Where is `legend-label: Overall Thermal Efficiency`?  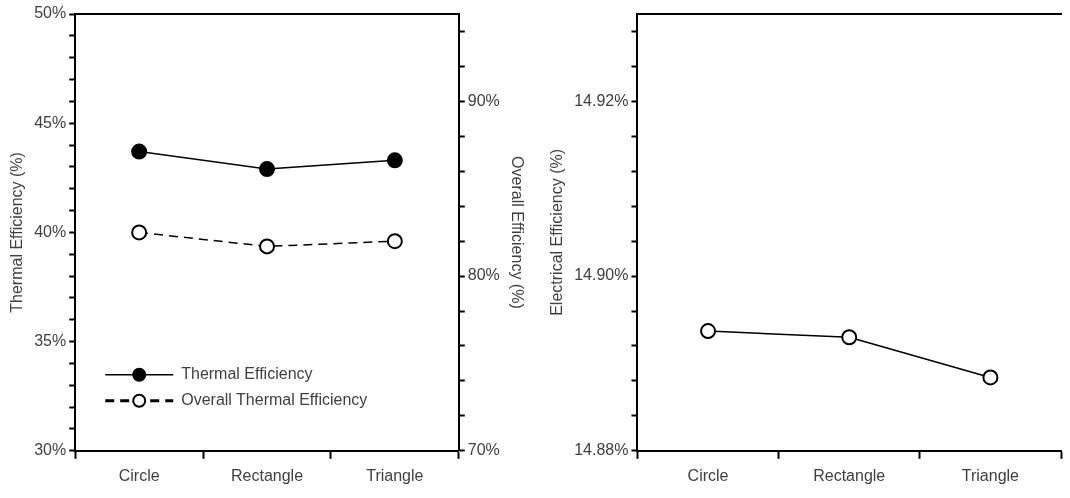 legend-label: Overall Thermal Efficiency is located at coordinates (274, 400).